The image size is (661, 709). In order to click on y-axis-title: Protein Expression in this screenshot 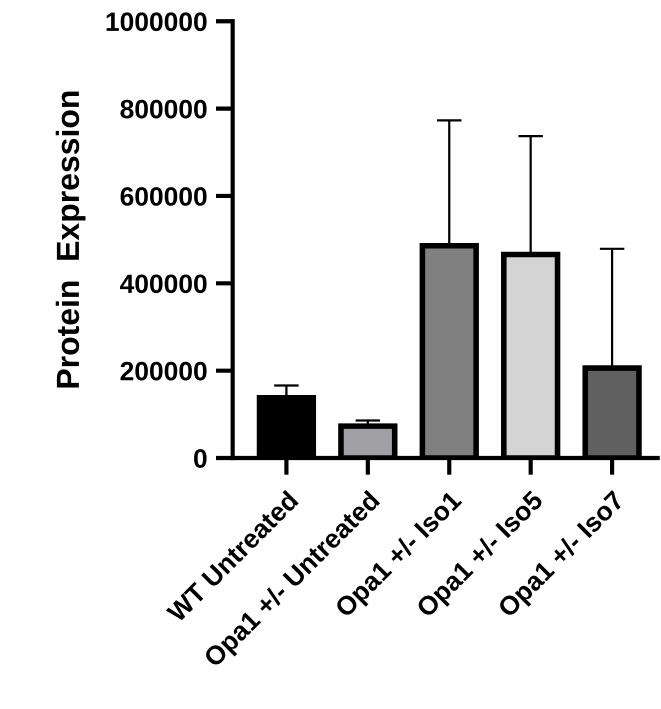, I will do `click(71, 240)`.